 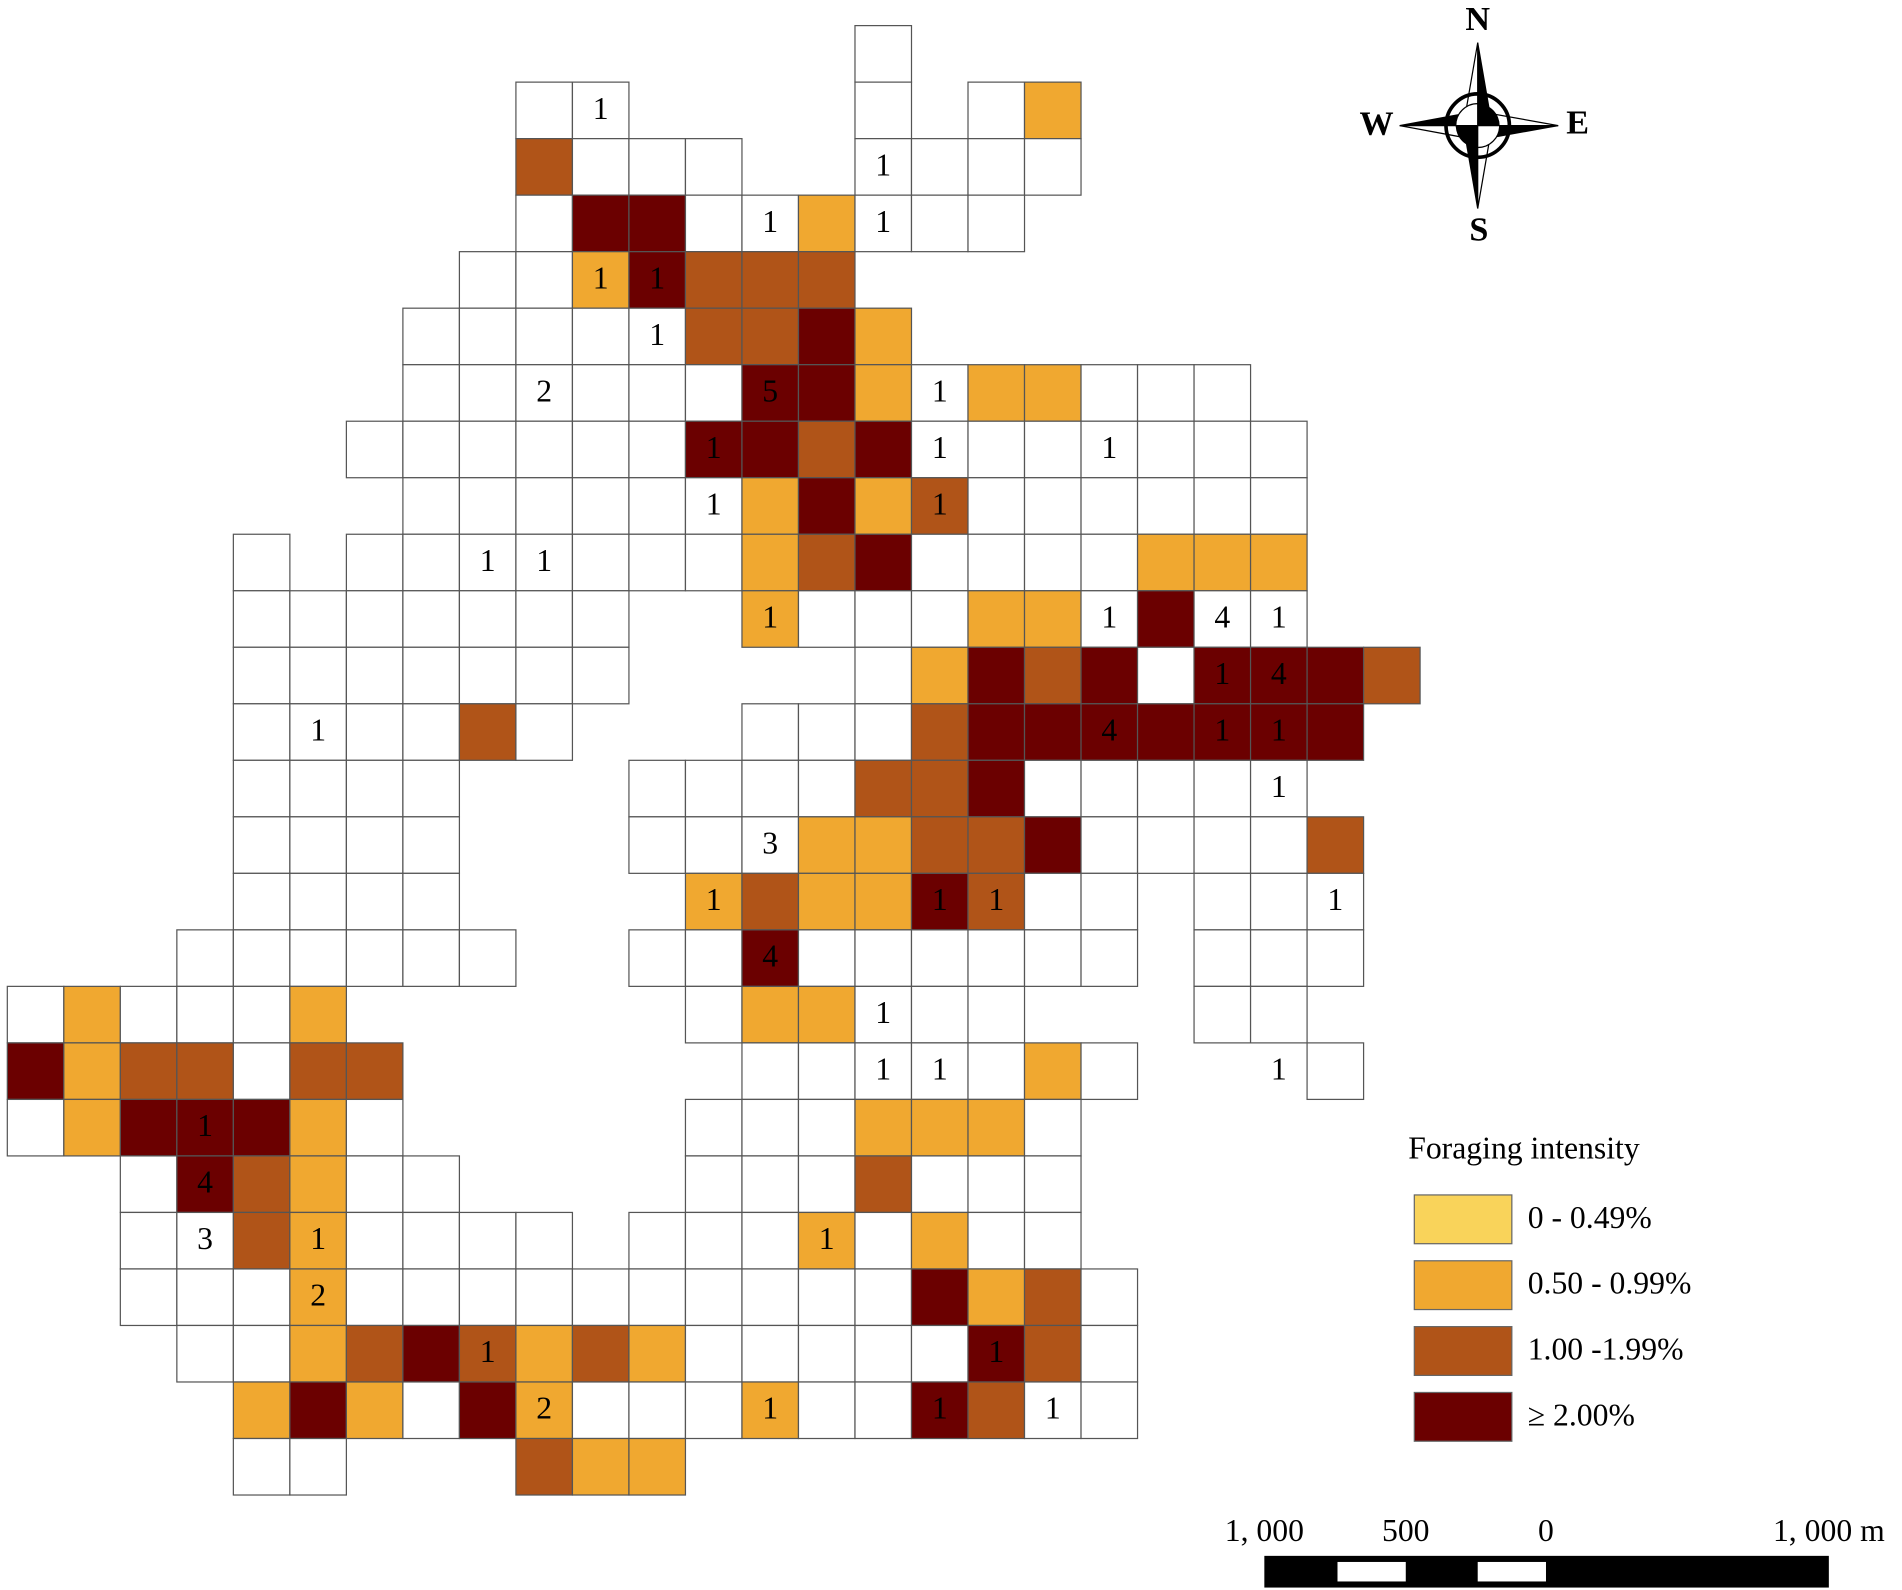 I want to click on compass-center, so click(x=1478, y=126).